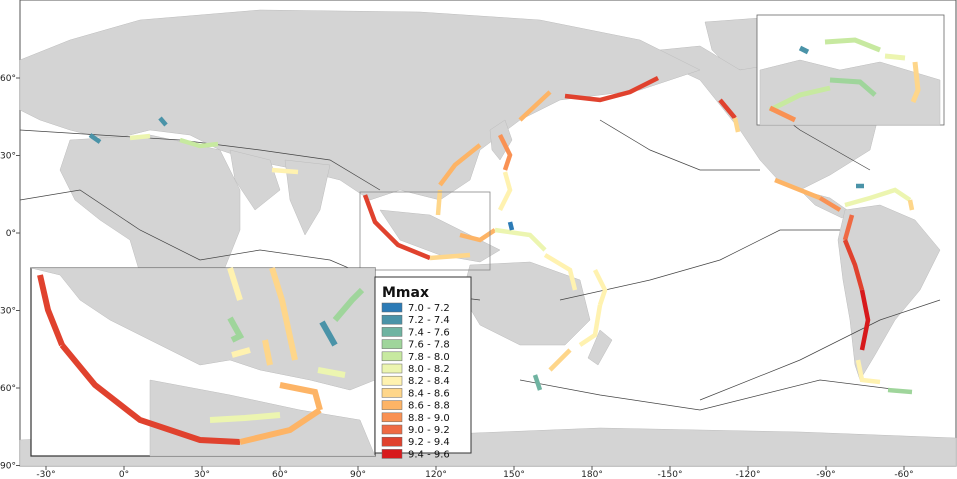  Describe the element at coordinates (600, 287) in the screenshot. I see `segment-vanuatu` at that location.